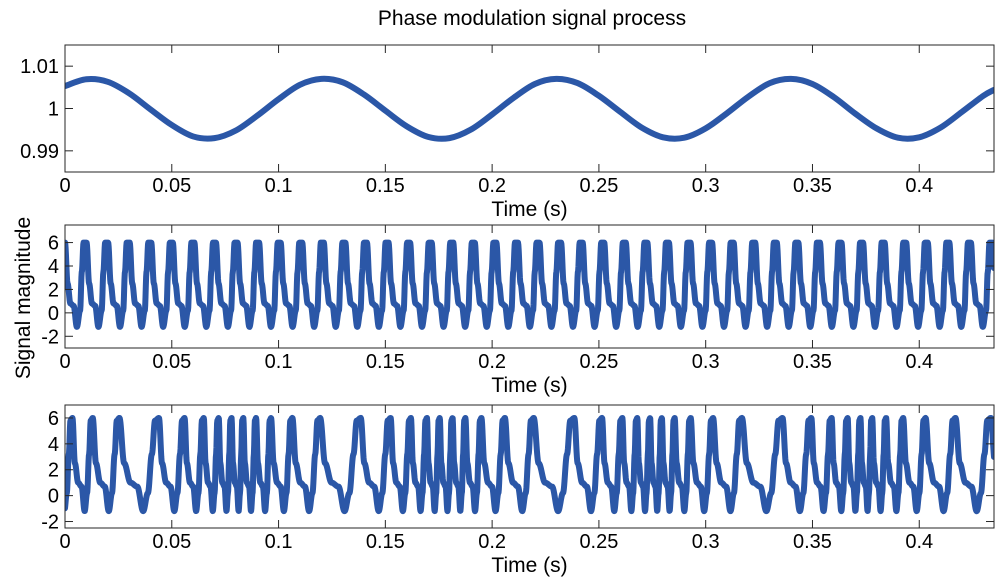  What do you see at coordinates (706, 542) in the screenshot?
I see `x-tick-label-bottom: 0.3` at bounding box center [706, 542].